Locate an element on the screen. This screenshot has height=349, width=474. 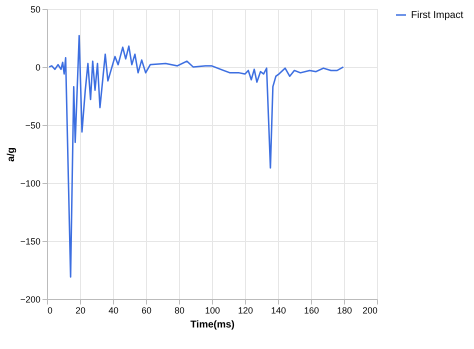
y-tick-label: −50 is located at coordinates (32, 125).